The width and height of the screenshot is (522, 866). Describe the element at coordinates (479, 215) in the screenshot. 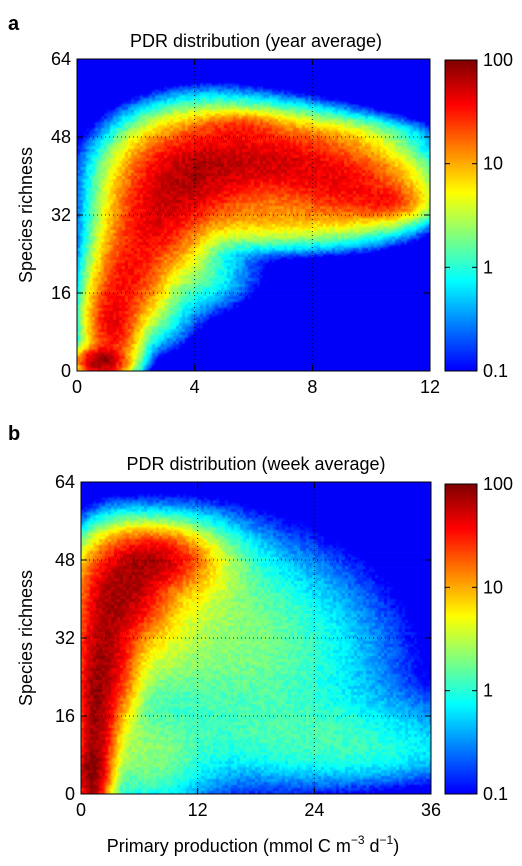

I see `panel-a-colorbar-ticks: 100 10 1 0.1` at that location.